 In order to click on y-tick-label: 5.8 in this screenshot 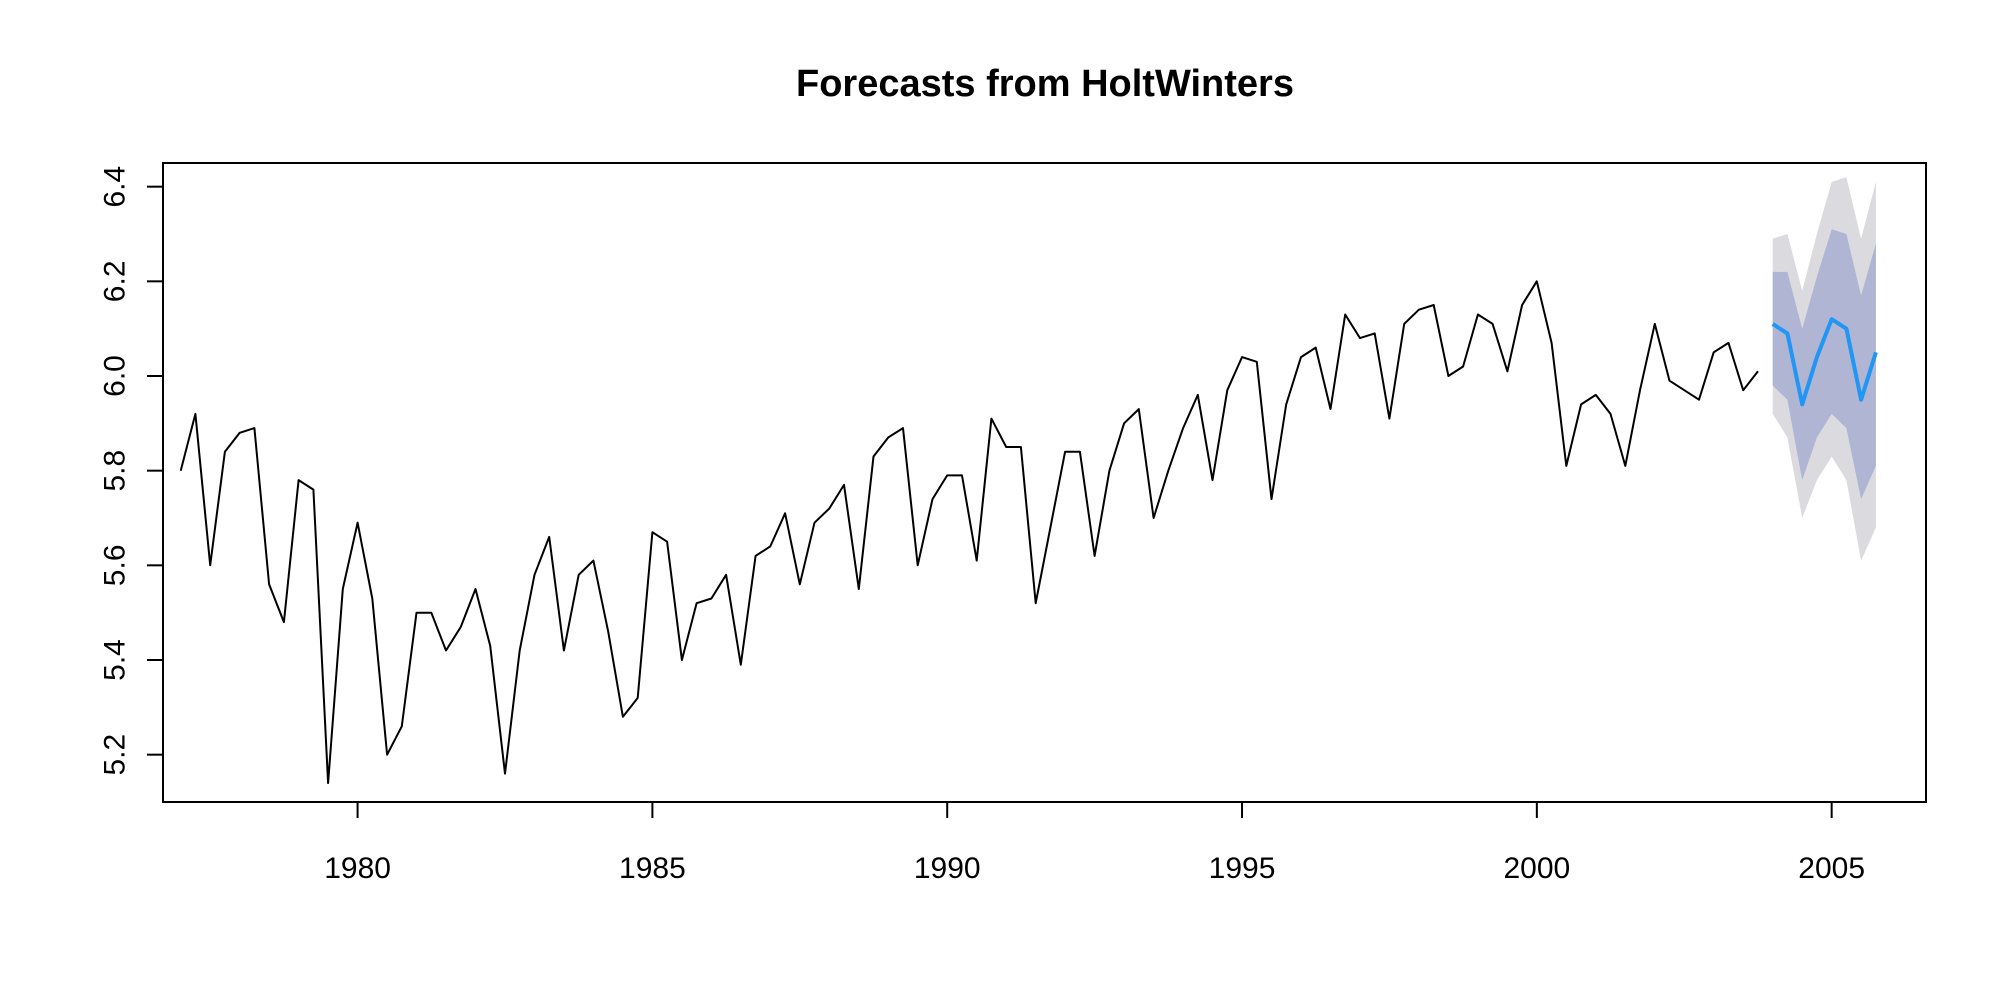, I will do `click(115, 471)`.